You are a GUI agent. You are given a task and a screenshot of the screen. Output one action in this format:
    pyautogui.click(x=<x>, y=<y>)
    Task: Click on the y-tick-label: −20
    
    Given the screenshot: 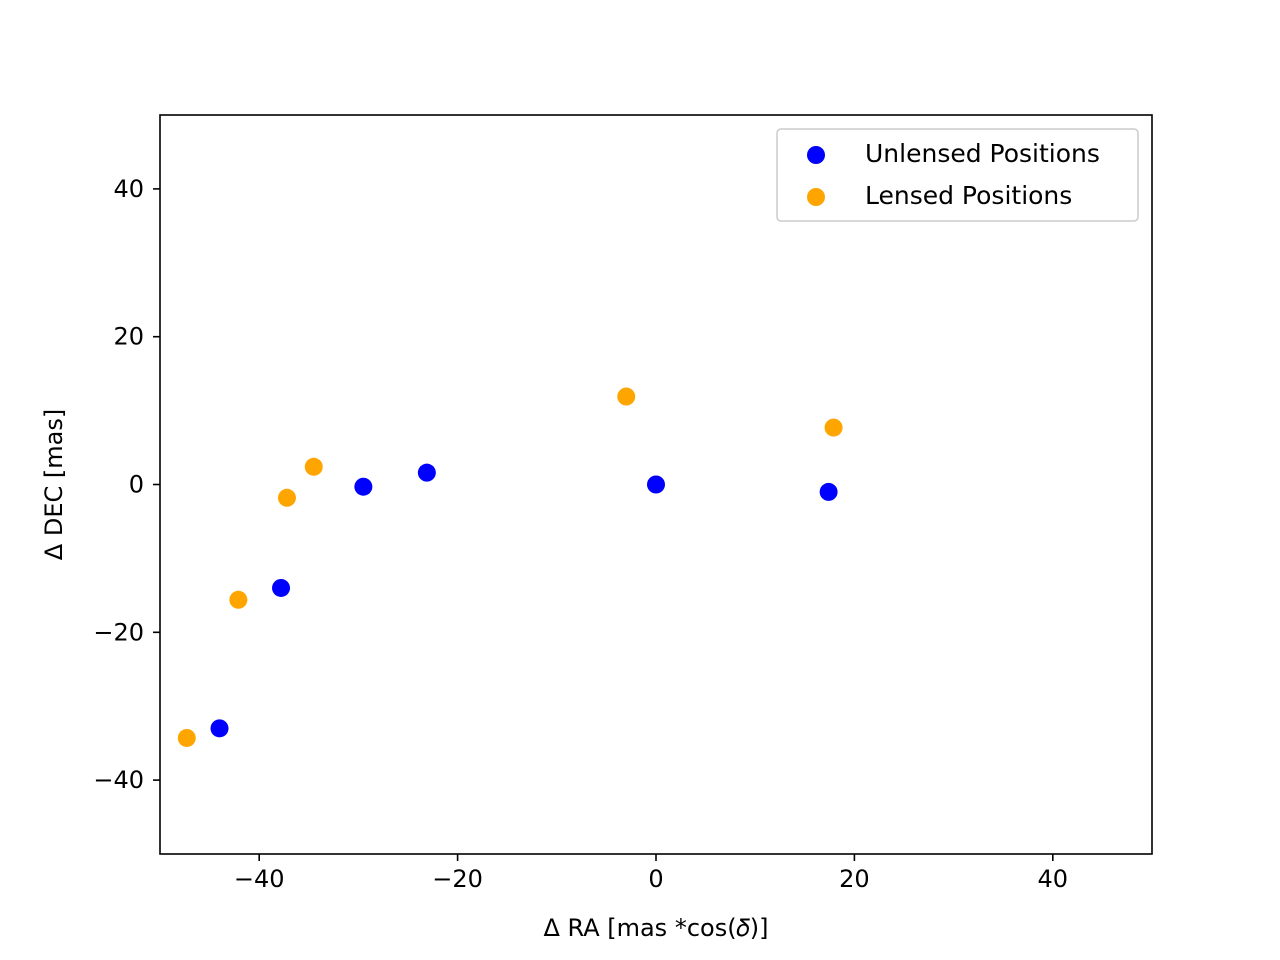 What is the action you would take?
    pyautogui.click(x=118, y=632)
    